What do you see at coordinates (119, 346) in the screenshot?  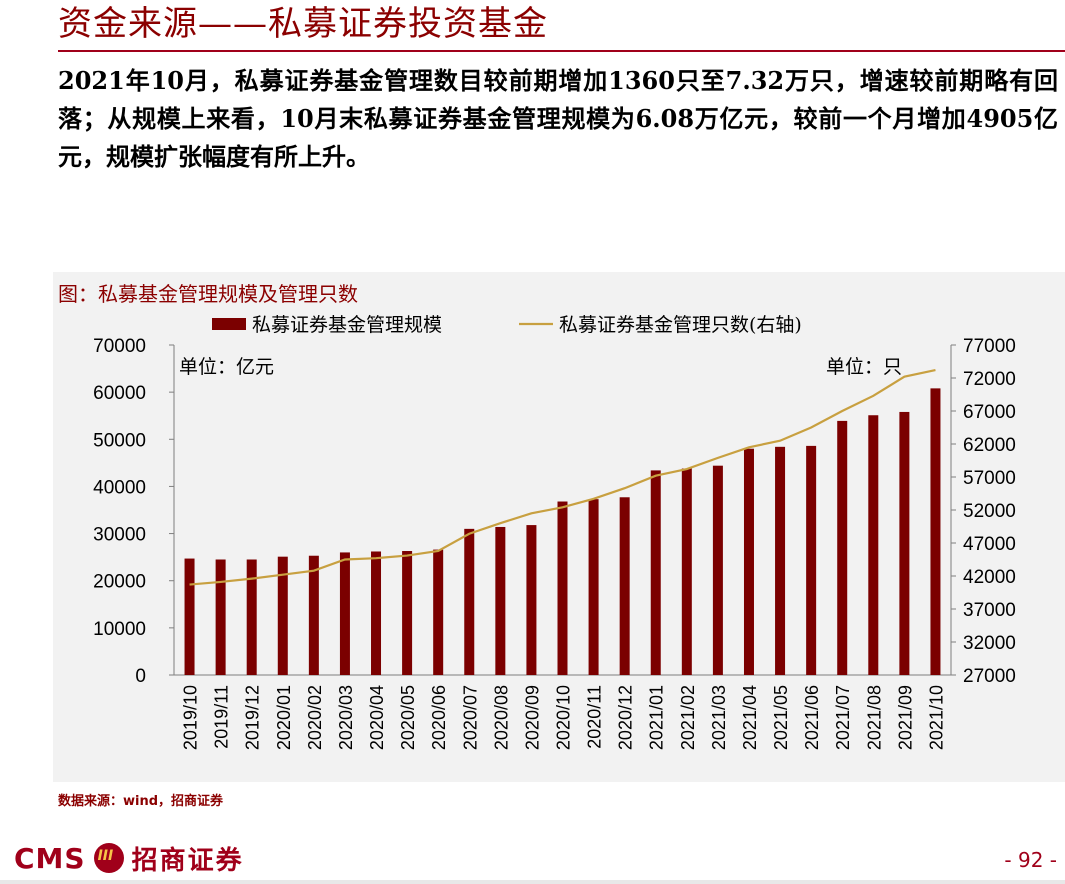 I see `left-tick-label: 70000` at bounding box center [119, 346].